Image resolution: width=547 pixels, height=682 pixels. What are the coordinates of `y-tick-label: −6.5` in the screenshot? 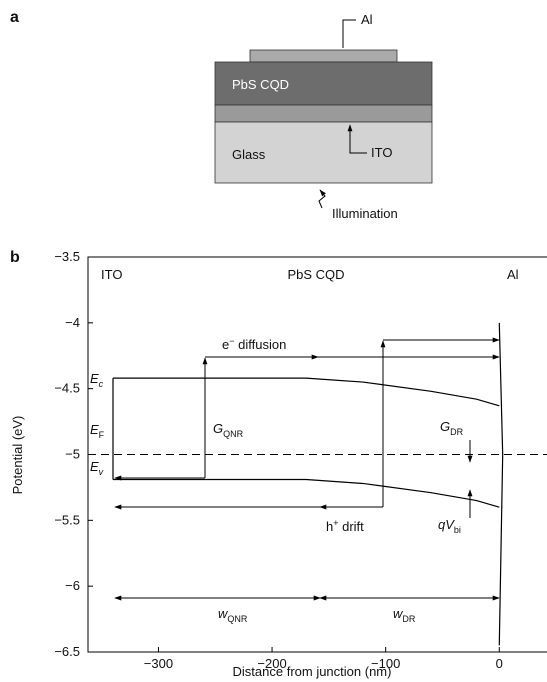 It's located at (67, 651).